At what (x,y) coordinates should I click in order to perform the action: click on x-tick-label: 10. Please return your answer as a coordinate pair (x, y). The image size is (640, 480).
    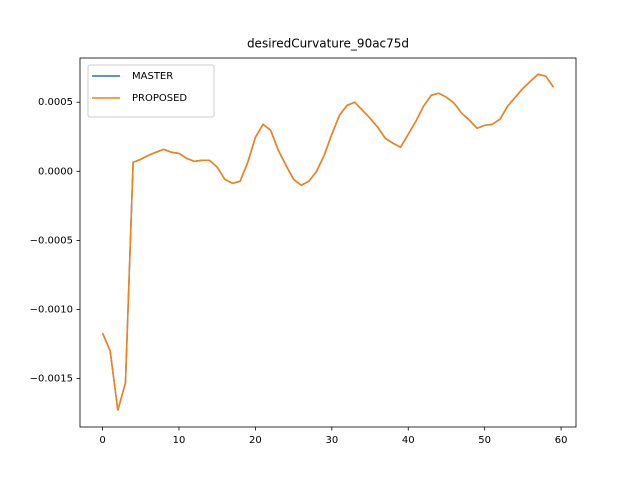
    Looking at the image, I should click on (179, 440).